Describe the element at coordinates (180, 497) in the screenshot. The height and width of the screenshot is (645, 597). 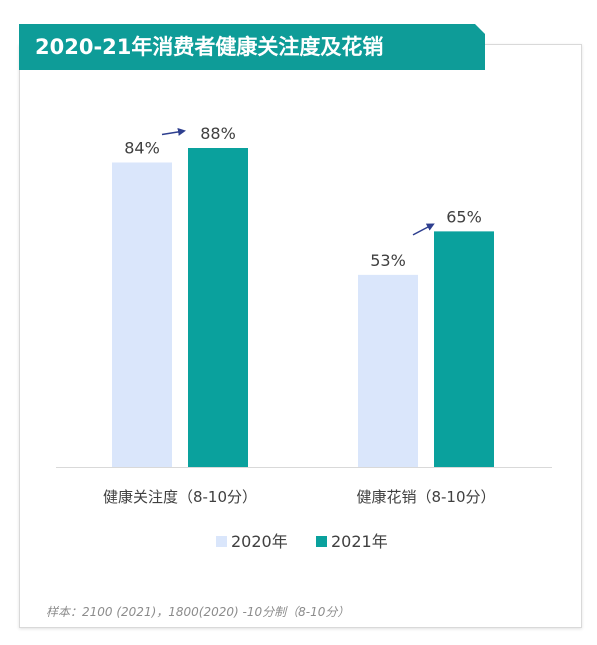
I see `category-label-1: 健康关注度（8-10分）` at that location.